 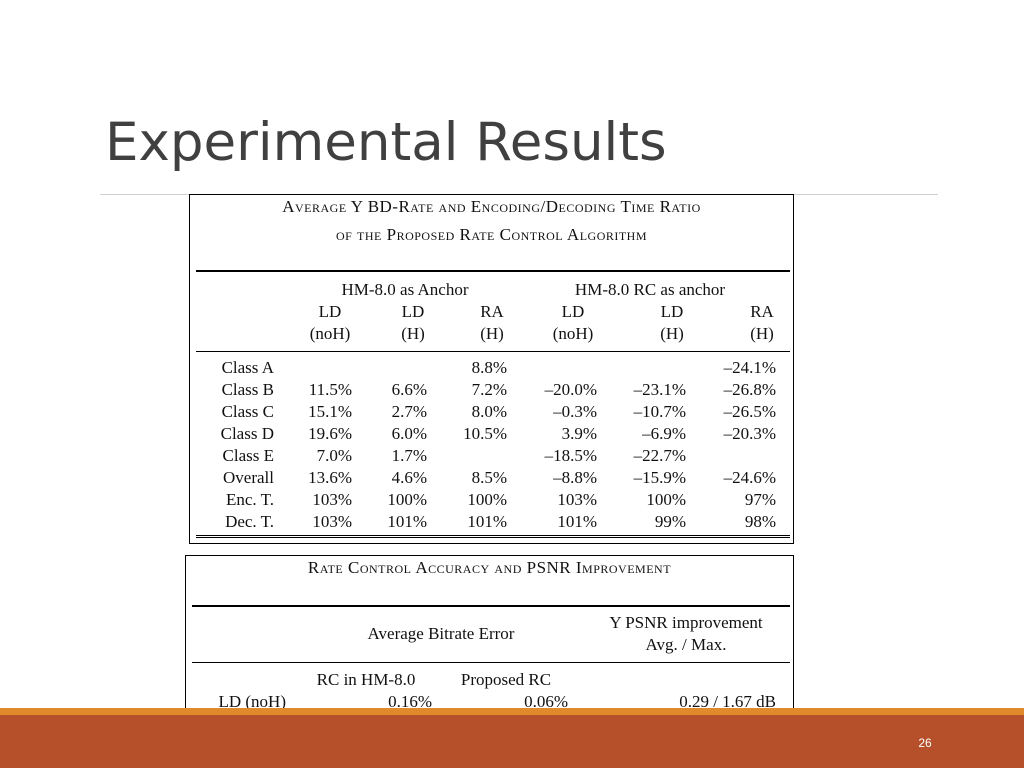 What do you see at coordinates (492, 333) in the screenshot?
I see `table1-col-header-2-line1: (H)` at bounding box center [492, 333].